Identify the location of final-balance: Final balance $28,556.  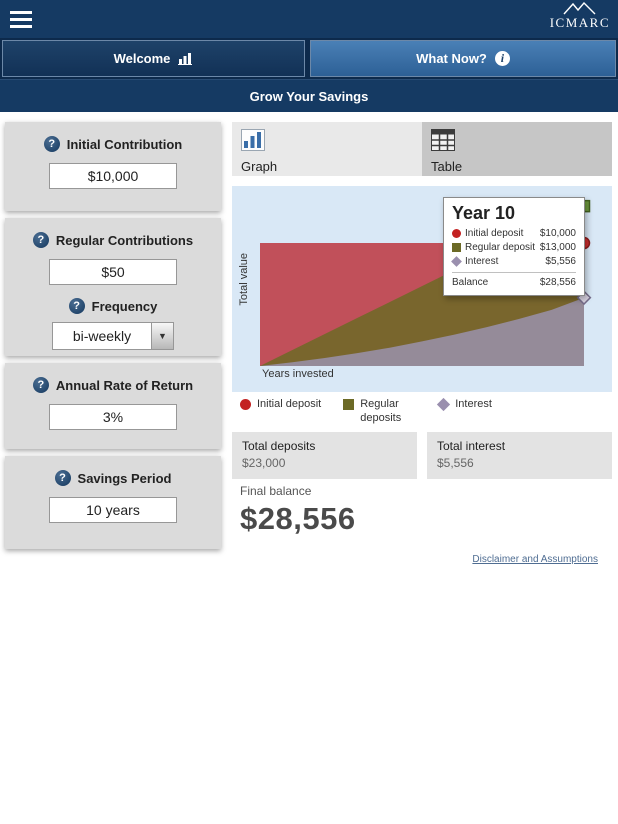
(298, 510).